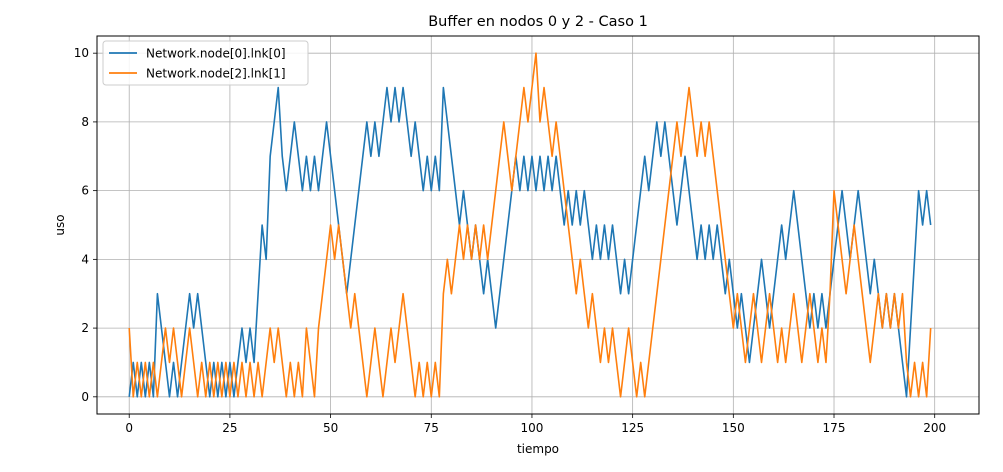 The height and width of the screenshot is (472, 1003). I want to click on x-tick-label: 175, so click(834, 428).